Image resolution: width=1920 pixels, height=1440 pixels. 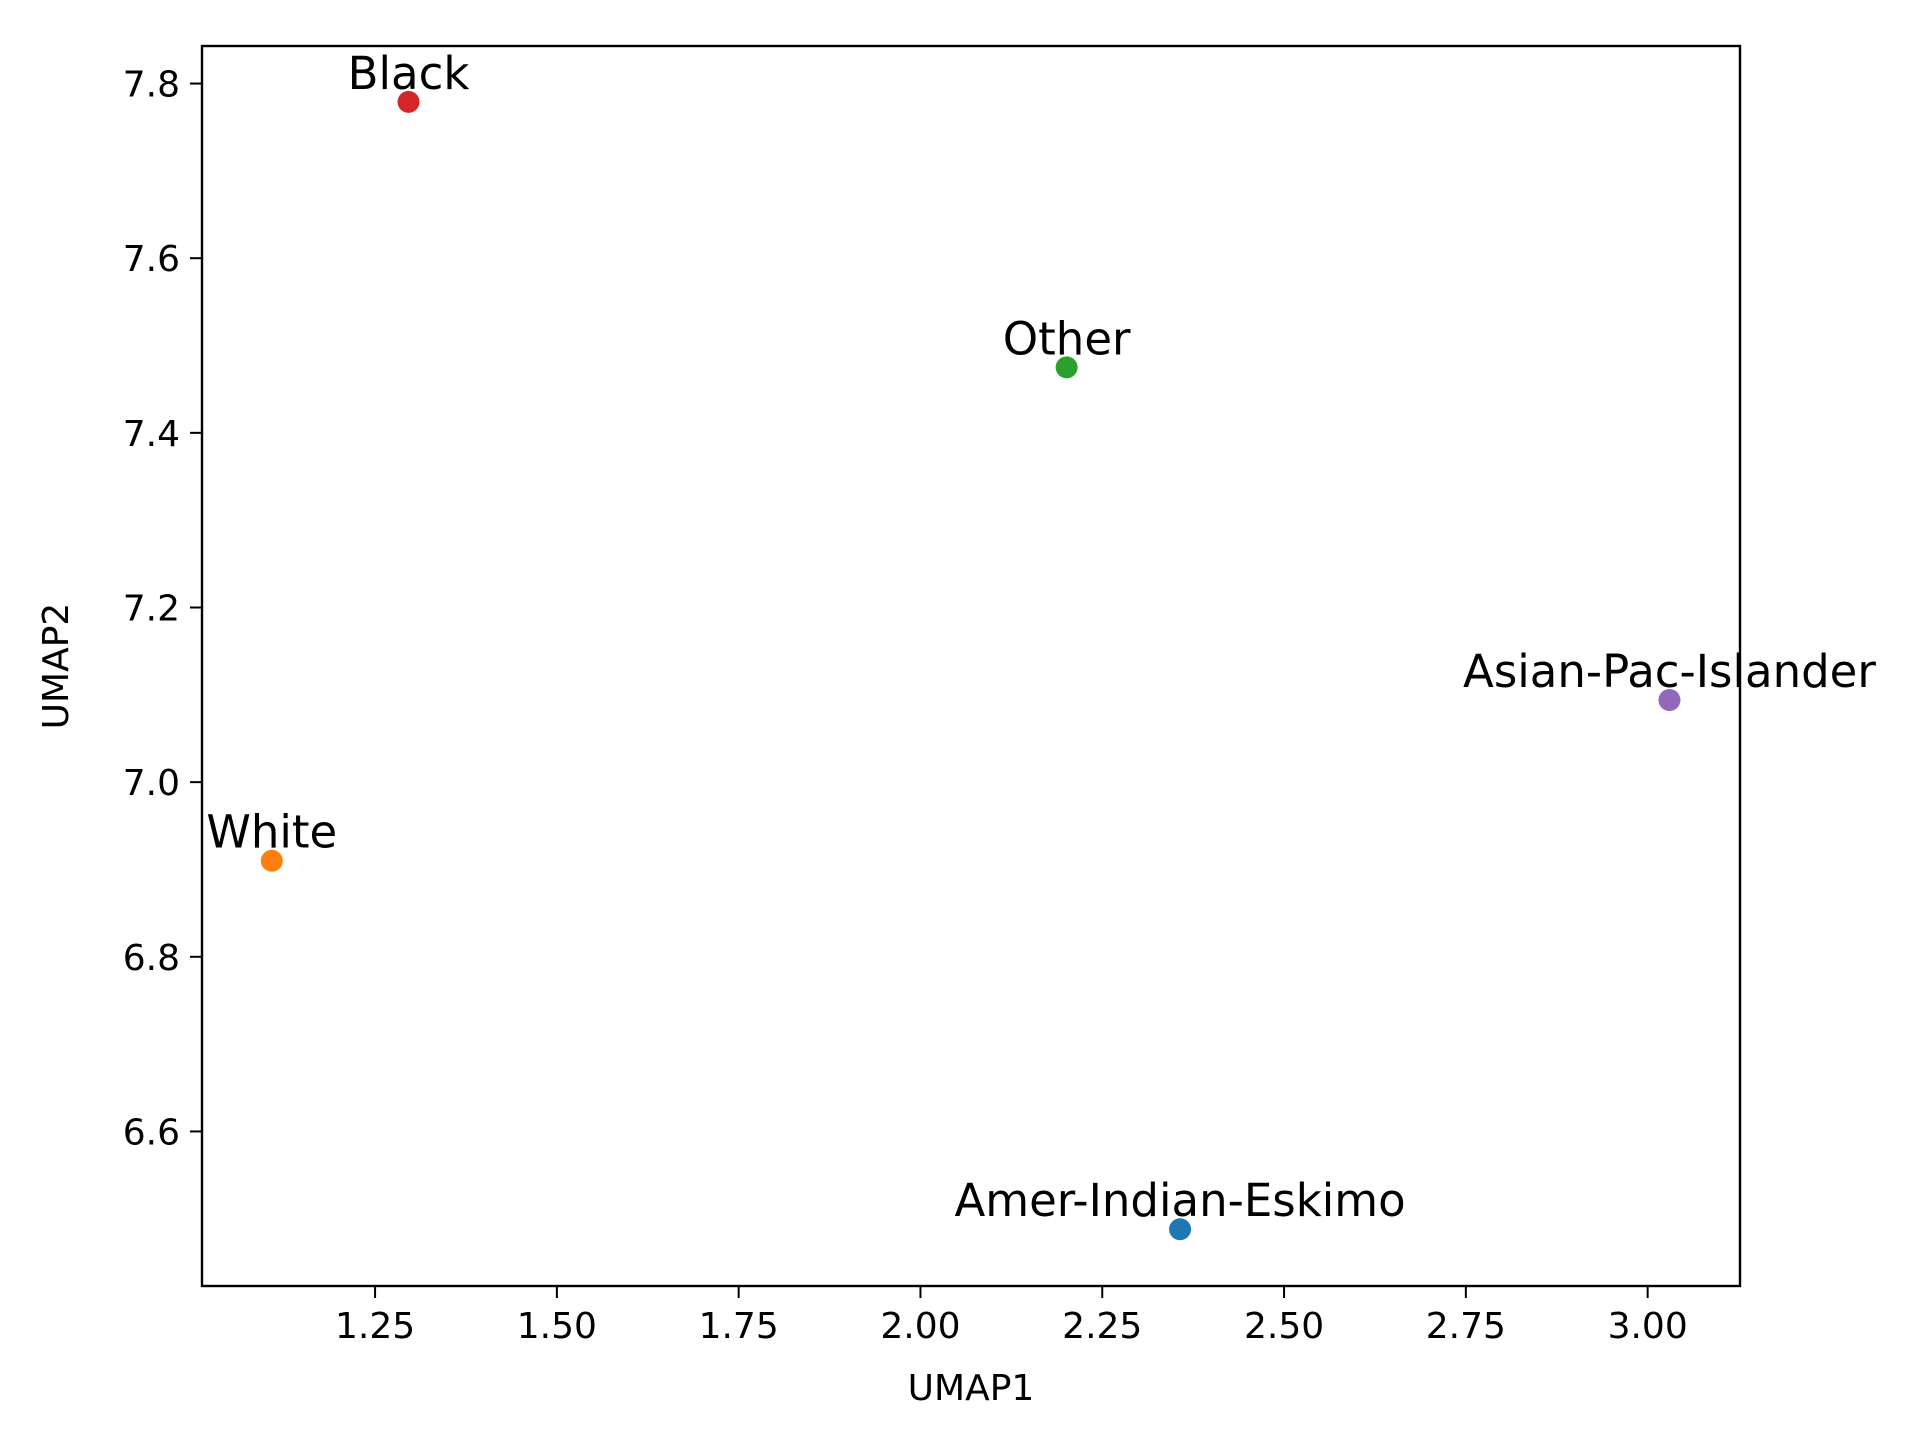 What do you see at coordinates (1179, 1200) in the screenshot?
I see `point-label-amer-indian-eskimo: Amer-Indian-Eskimo` at bounding box center [1179, 1200].